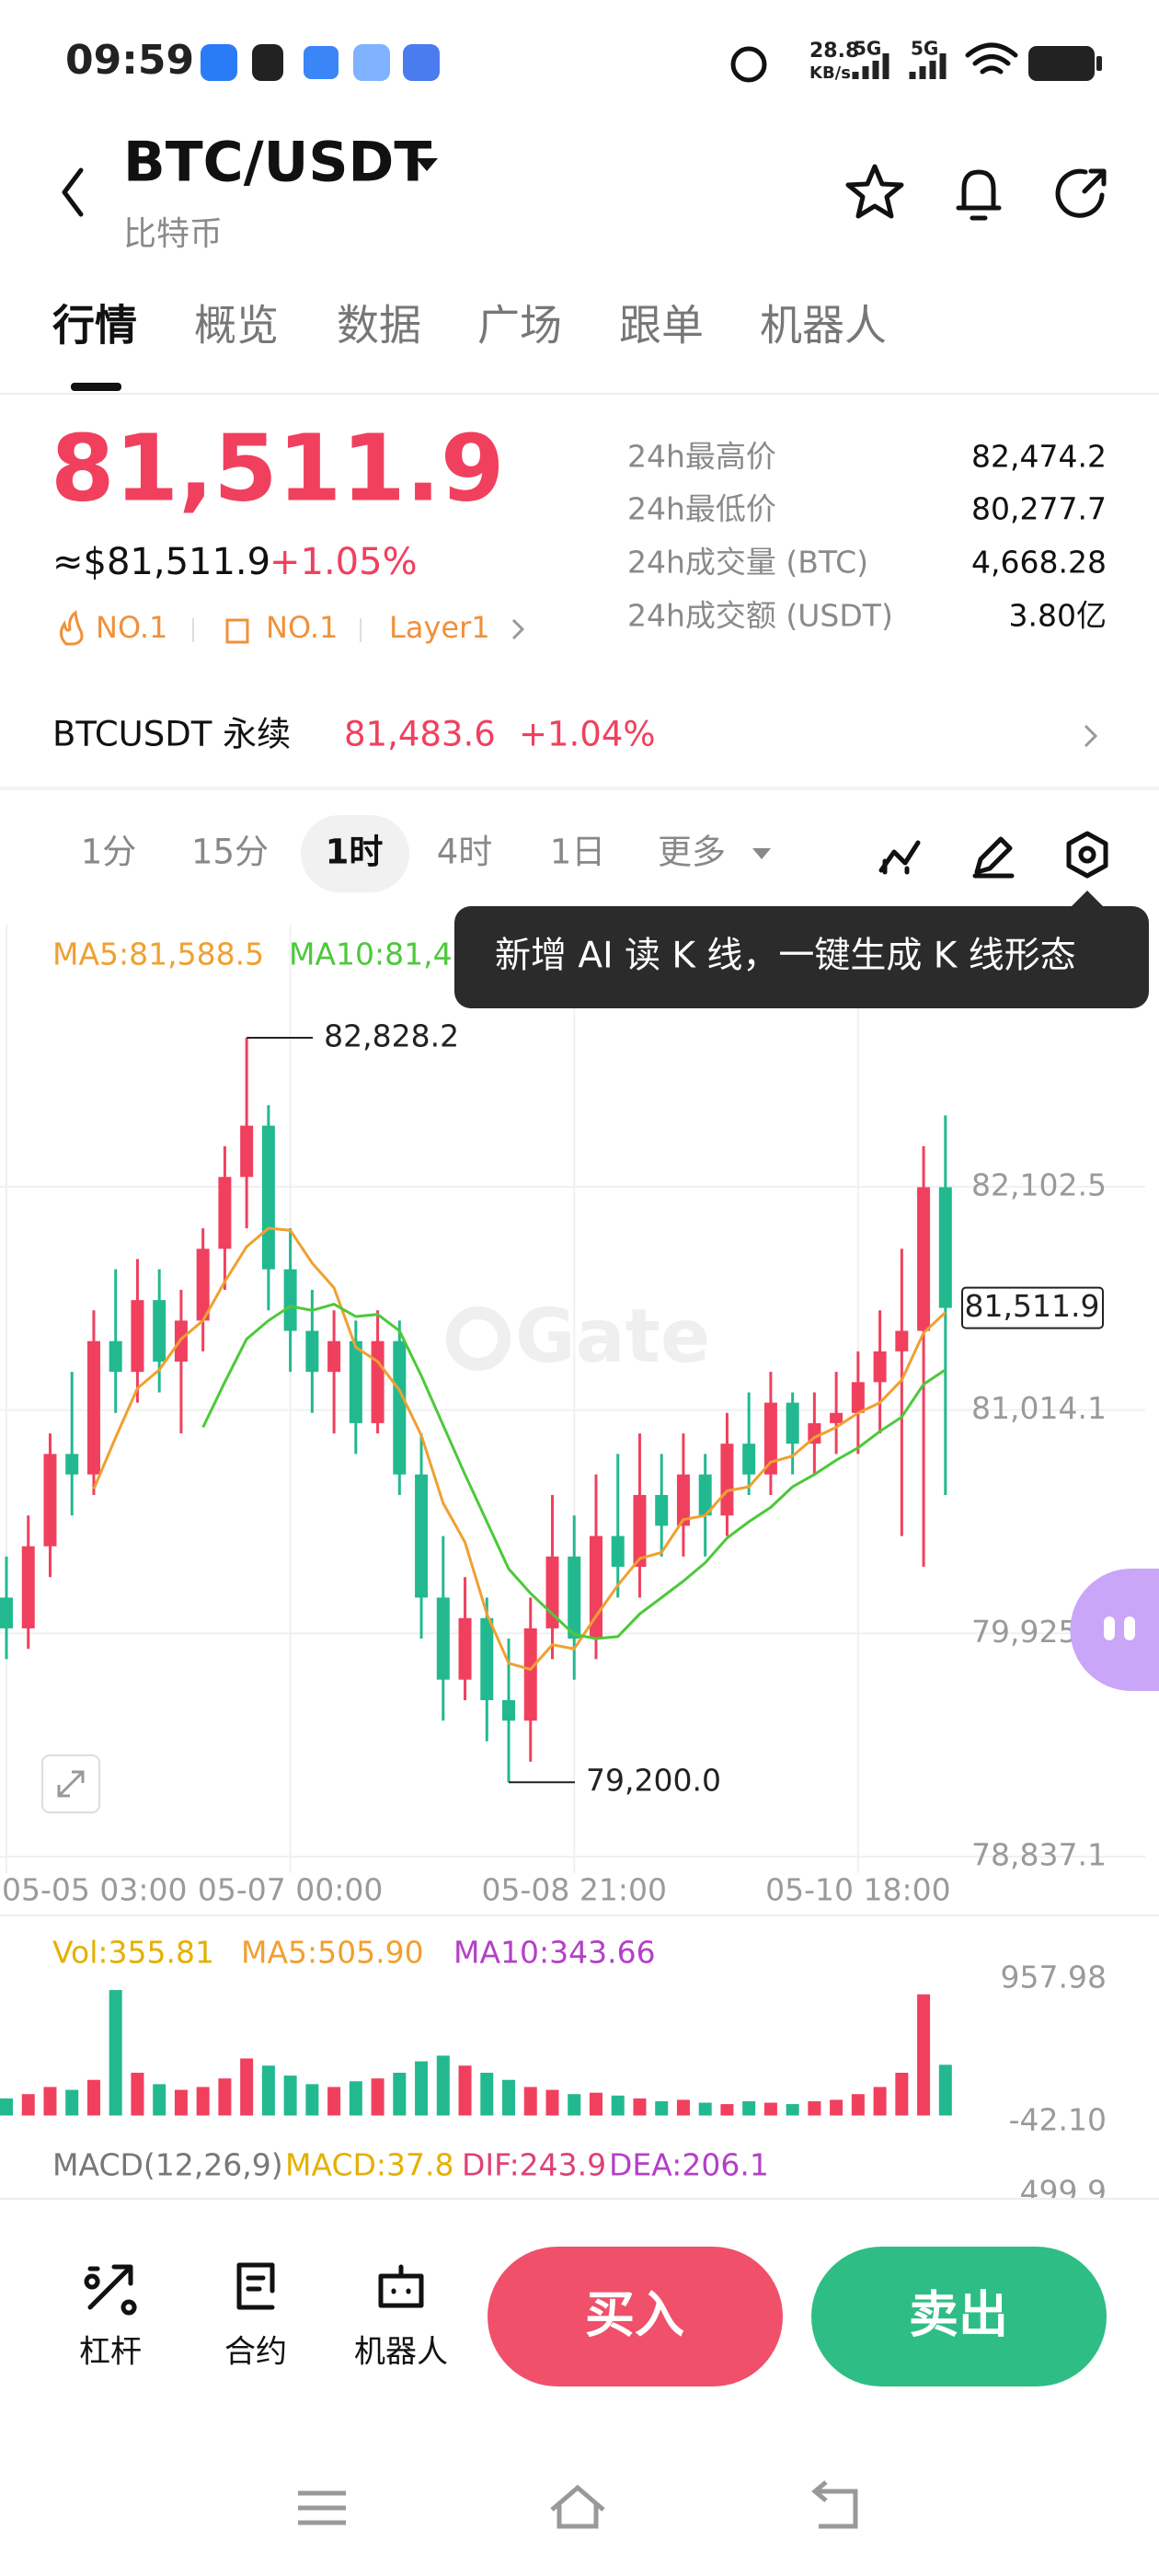 The image size is (1159, 2576). I want to click on tab: 跟单, so click(661, 326).